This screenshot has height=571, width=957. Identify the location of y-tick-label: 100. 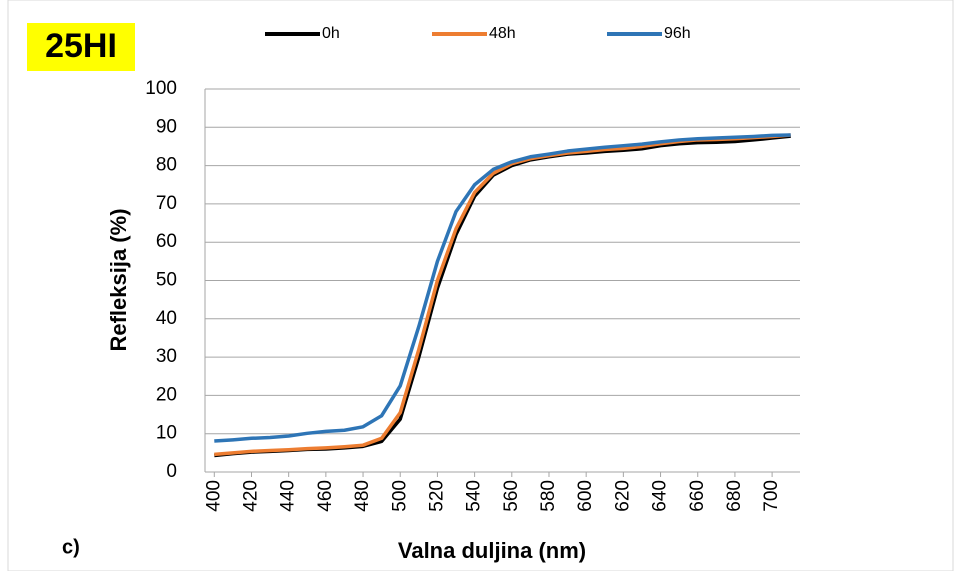
(161, 88).